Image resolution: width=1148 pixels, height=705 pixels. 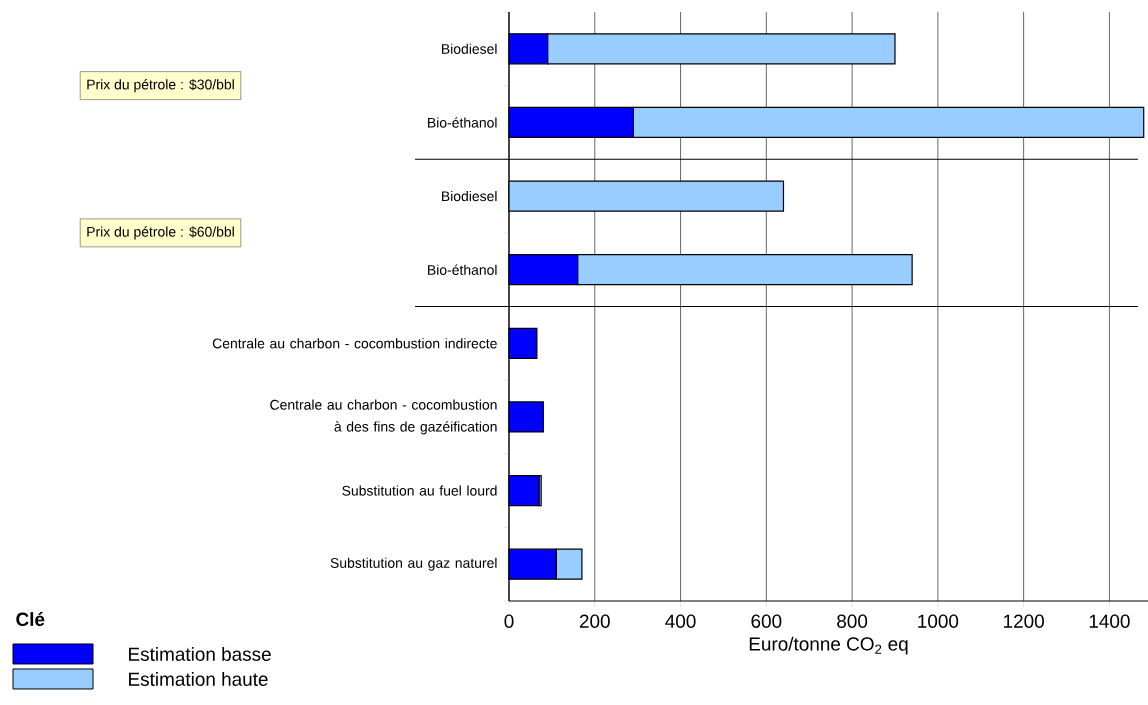 I want to click on legend-label: Estimation basse, so click(x=200, y=654).